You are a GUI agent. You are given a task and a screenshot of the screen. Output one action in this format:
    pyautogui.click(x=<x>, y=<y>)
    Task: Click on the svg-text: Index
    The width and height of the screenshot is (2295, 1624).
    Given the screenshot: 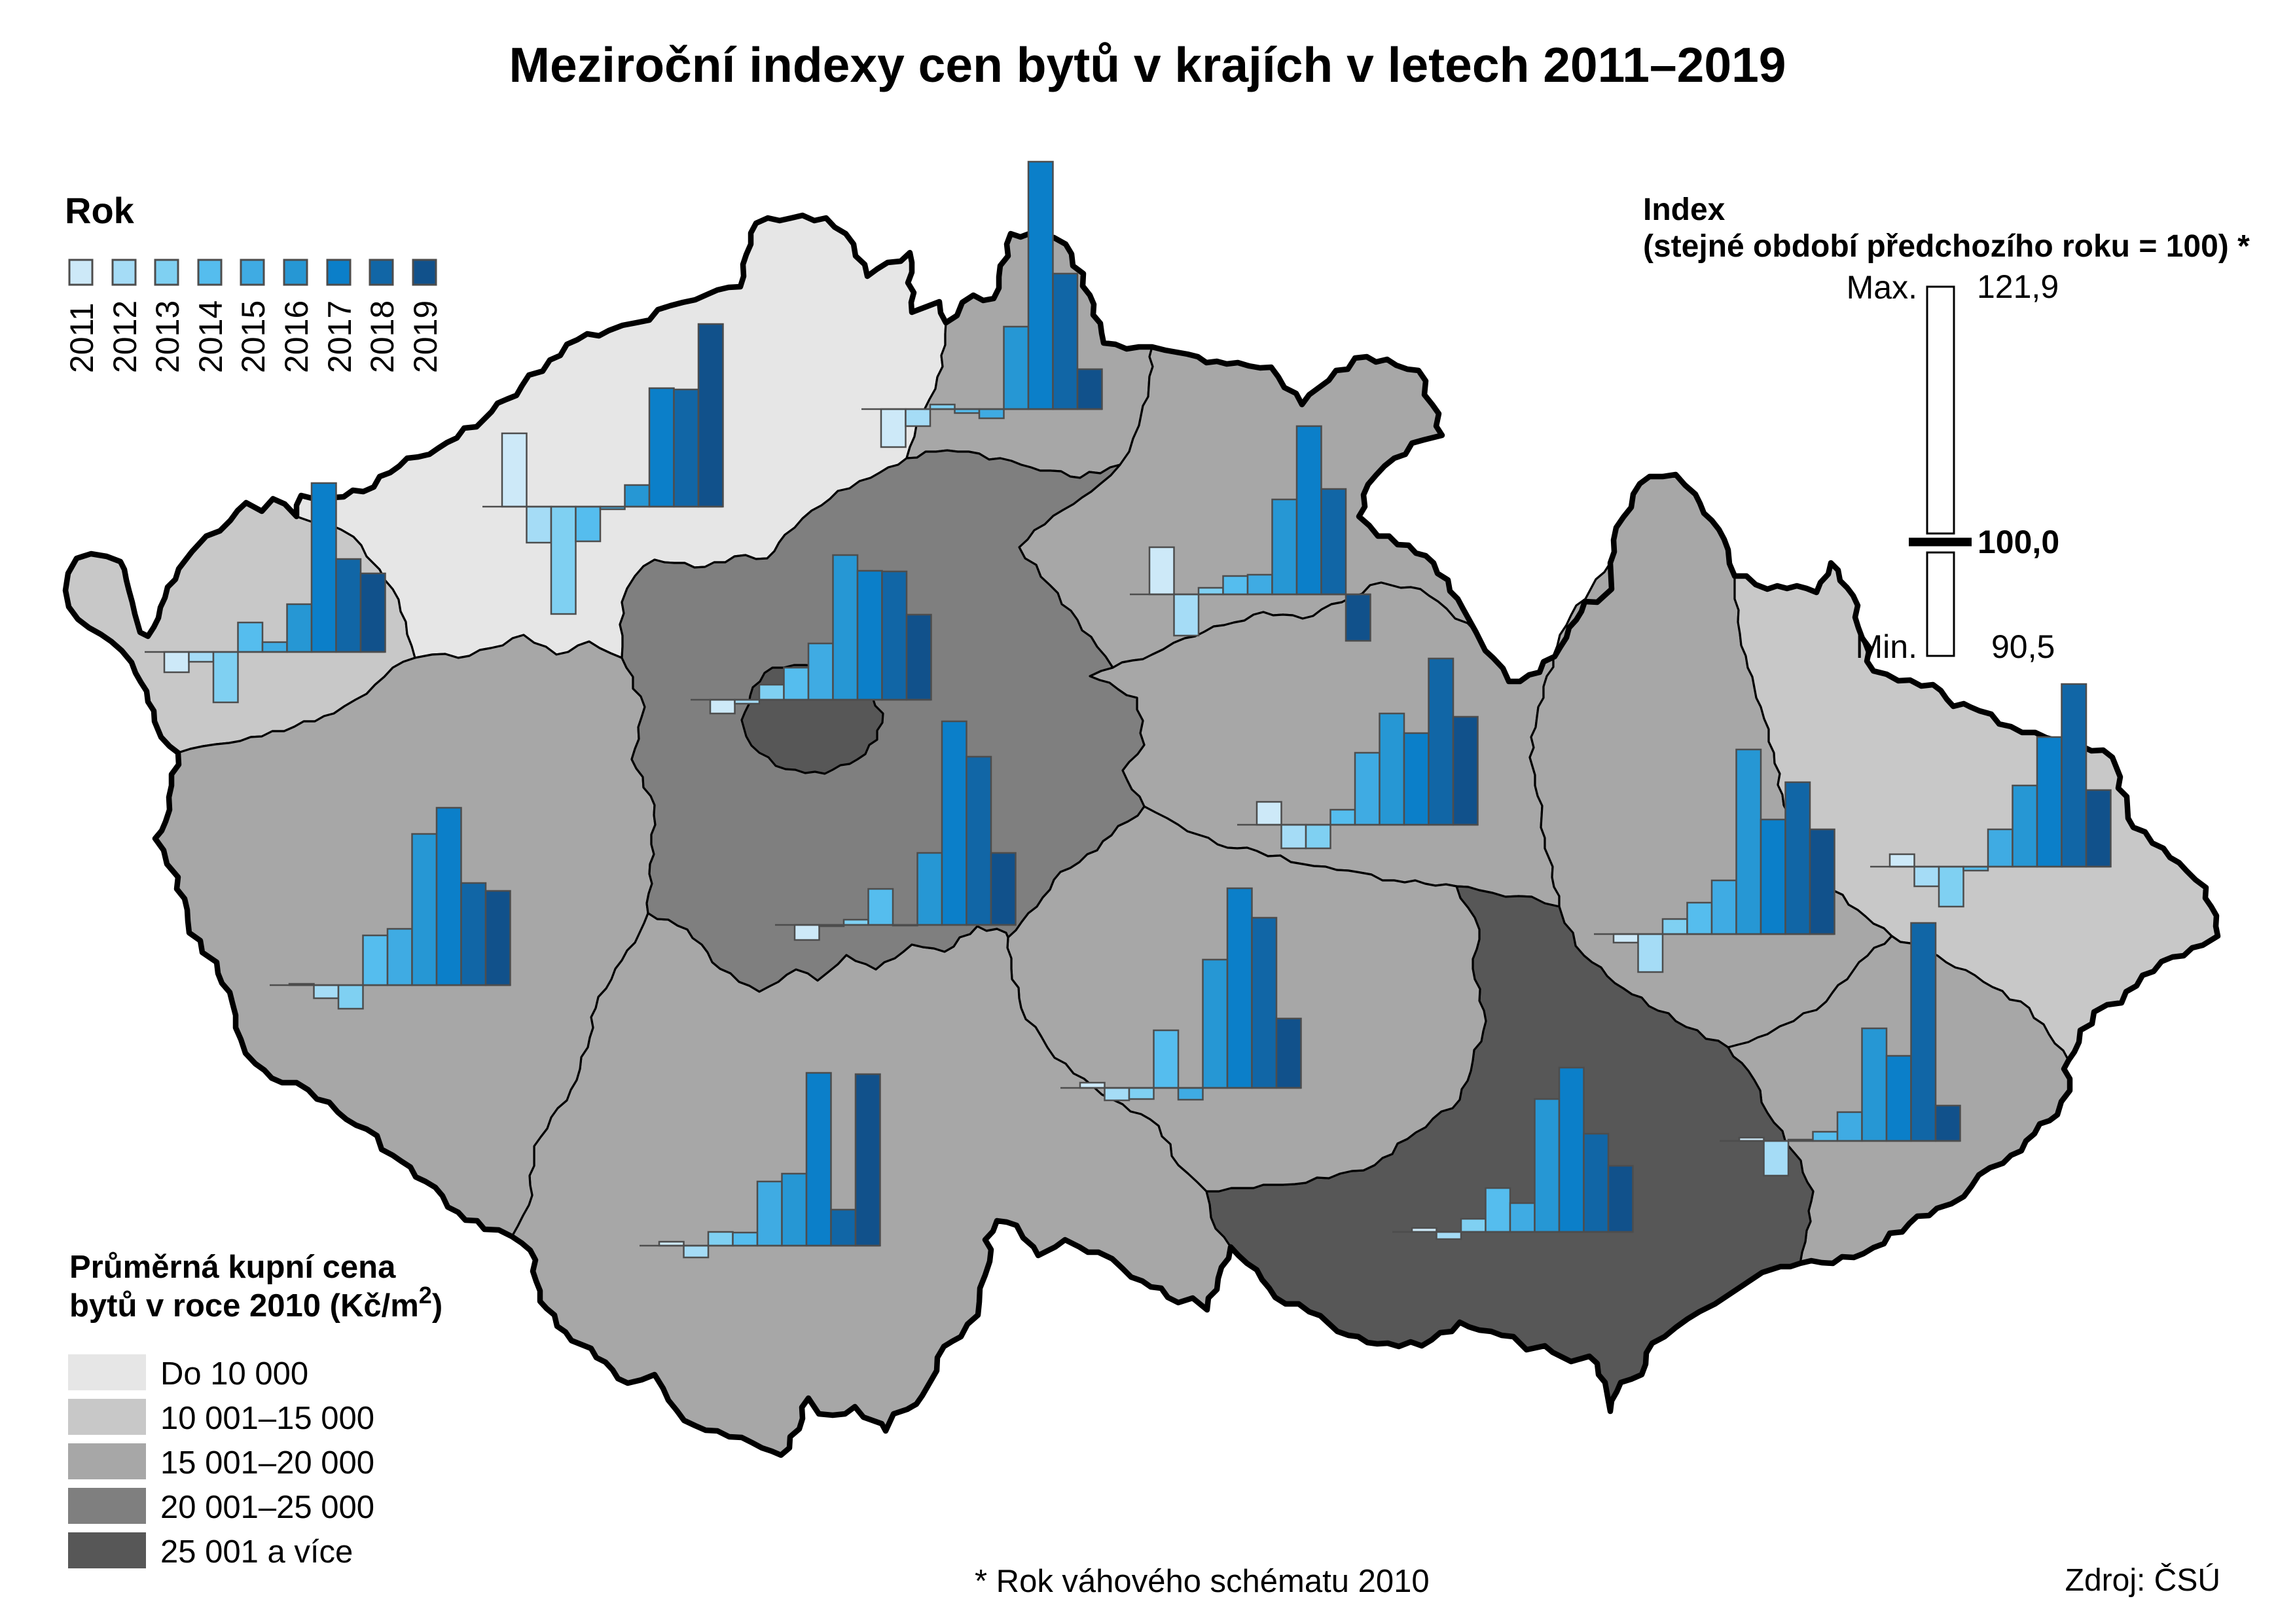 What is the action you would take?
    pyautogui.click(x=1684, y=209)
    